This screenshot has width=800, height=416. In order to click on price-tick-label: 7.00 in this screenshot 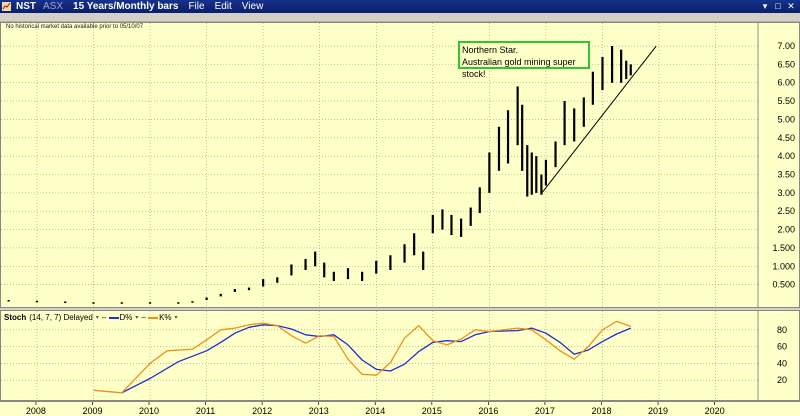, I will do `click(786, 46)`.